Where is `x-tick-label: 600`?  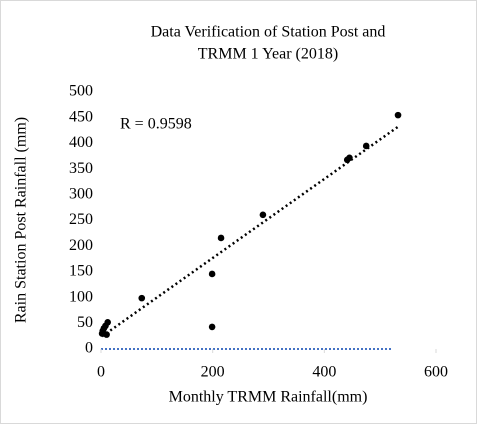 x-tick-label: 600 is located at coordinates (436, 372).